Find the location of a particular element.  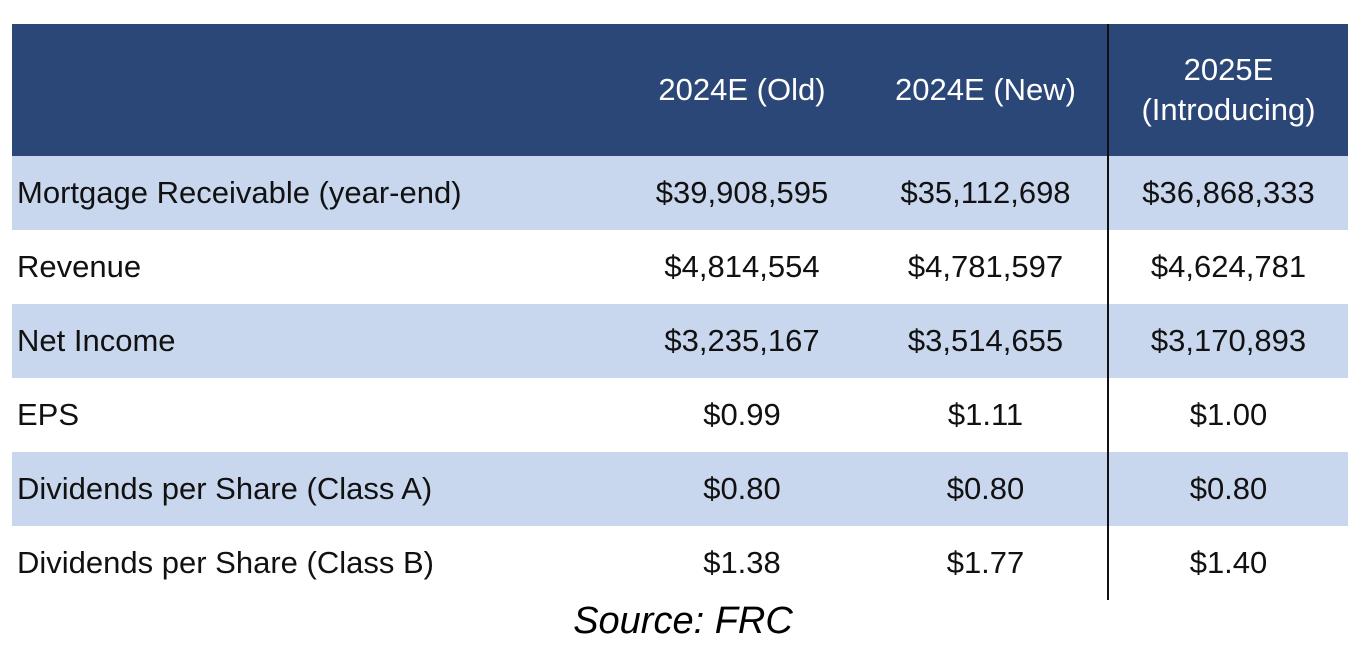

cell-2024e-old: $1.38 is located at coordinates (742, 563).